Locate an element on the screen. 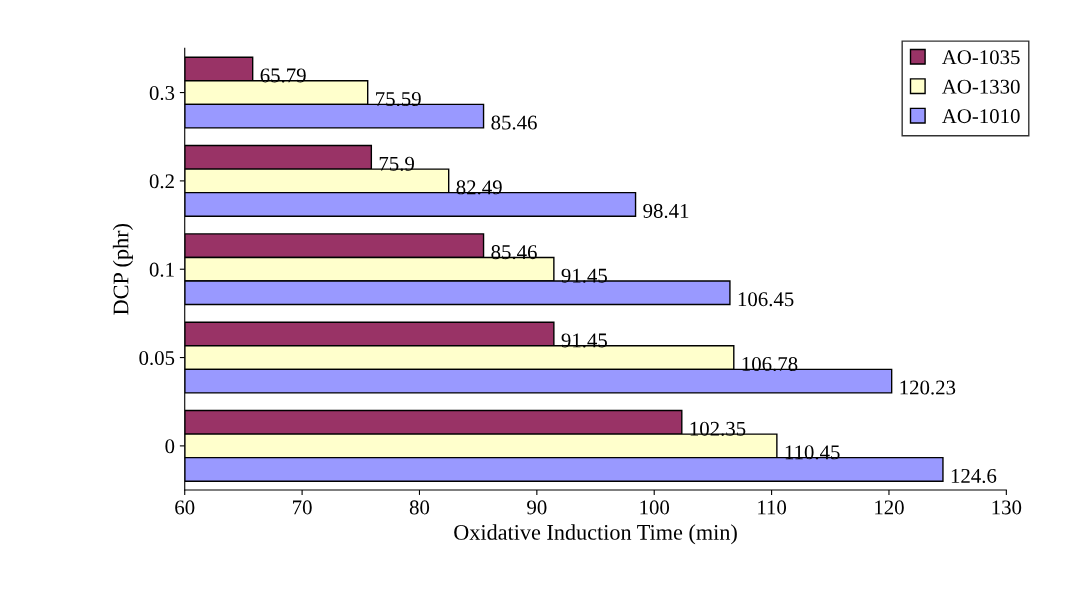 The image size is (1074, 605). y-axis-title: DCP (phr) is located at coordinates (122, 269).